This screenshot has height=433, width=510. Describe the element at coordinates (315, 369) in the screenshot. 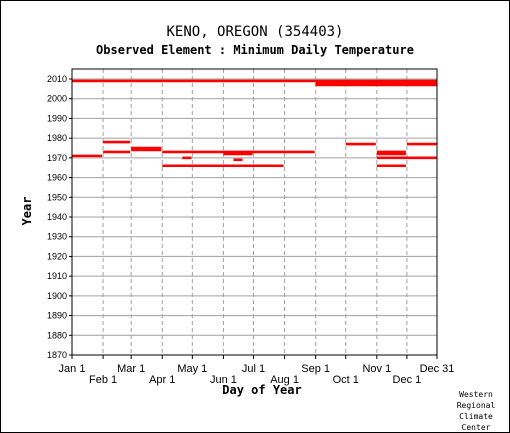

I see `x-tick-label: Sep 1` at that location.